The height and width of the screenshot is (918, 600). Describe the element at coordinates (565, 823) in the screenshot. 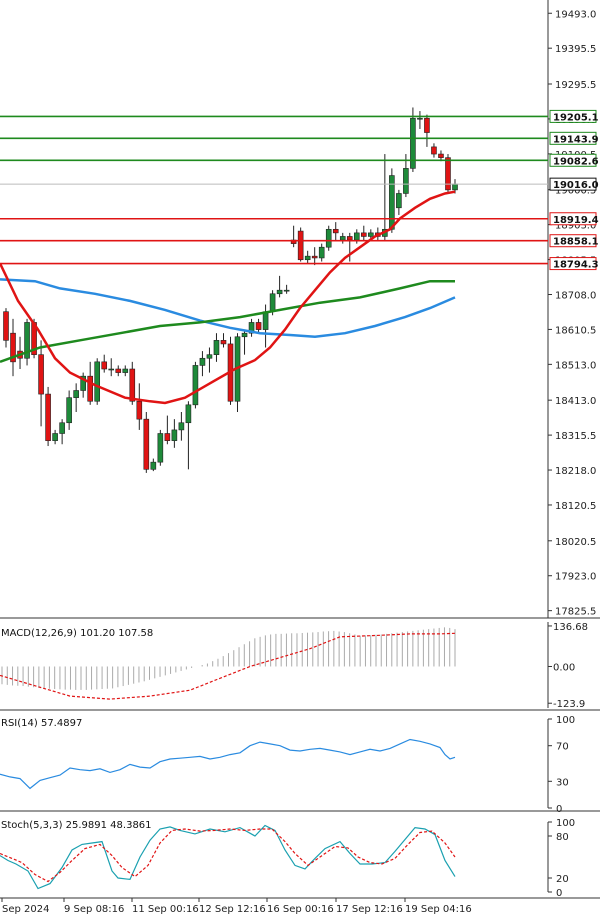

I see `stoch-tick-label: 100` at that location.